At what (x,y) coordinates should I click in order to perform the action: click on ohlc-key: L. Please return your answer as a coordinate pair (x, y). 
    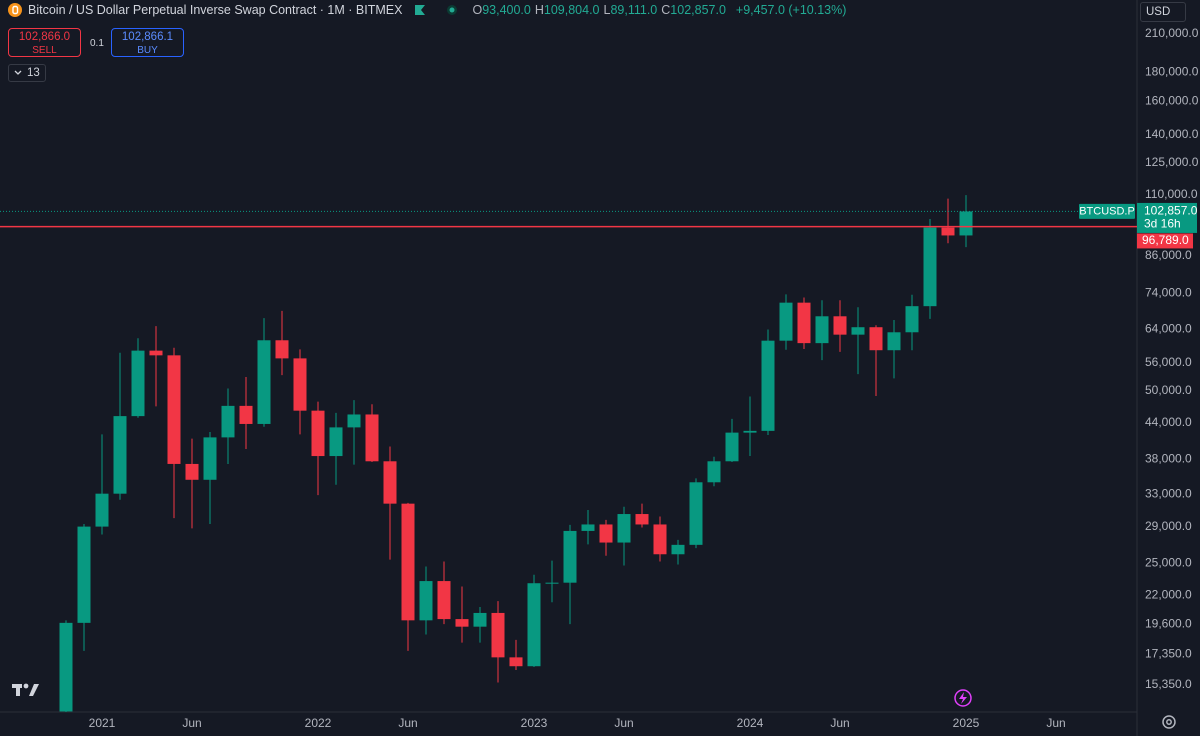
    Looking at the image, I should click on (607, 10).